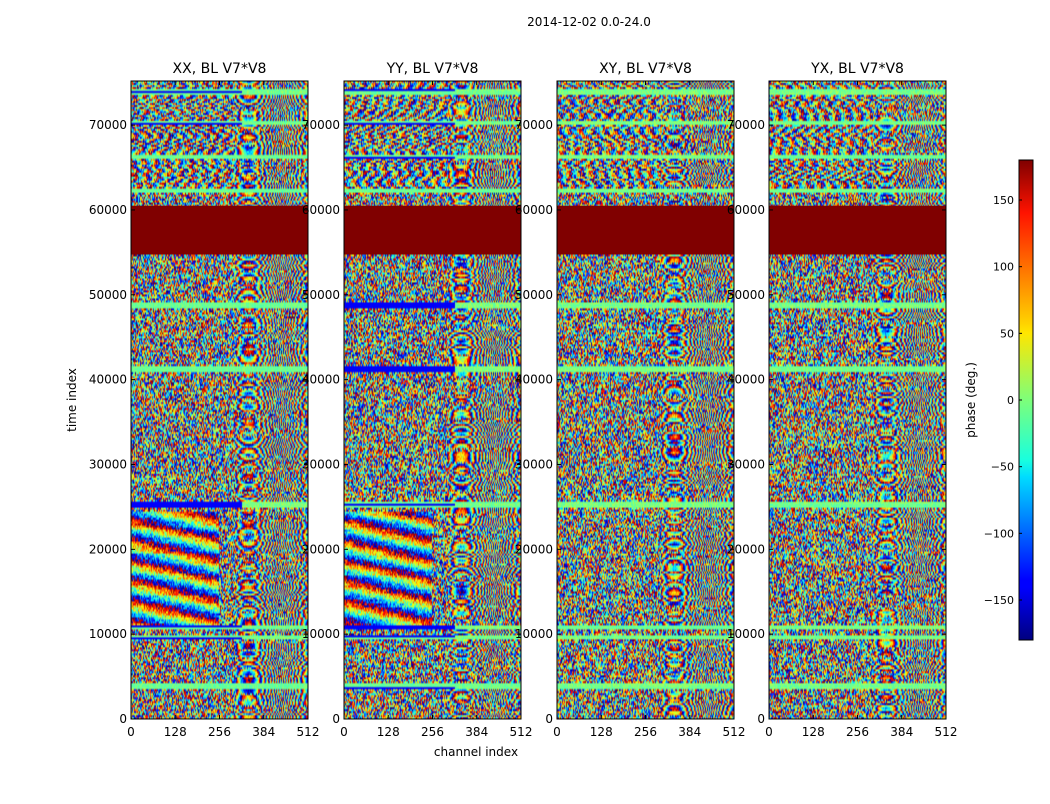 The width and height of the screenshot is (1050, 804). I want to click on heatmap-image-xx, so click(219, 400).